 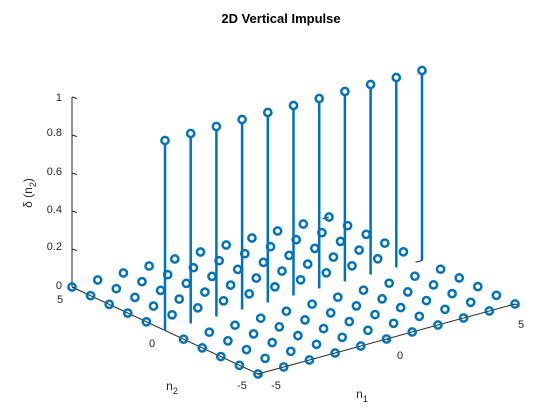 I want to click on z-tick-label: 1, so click(x=59, y=98).